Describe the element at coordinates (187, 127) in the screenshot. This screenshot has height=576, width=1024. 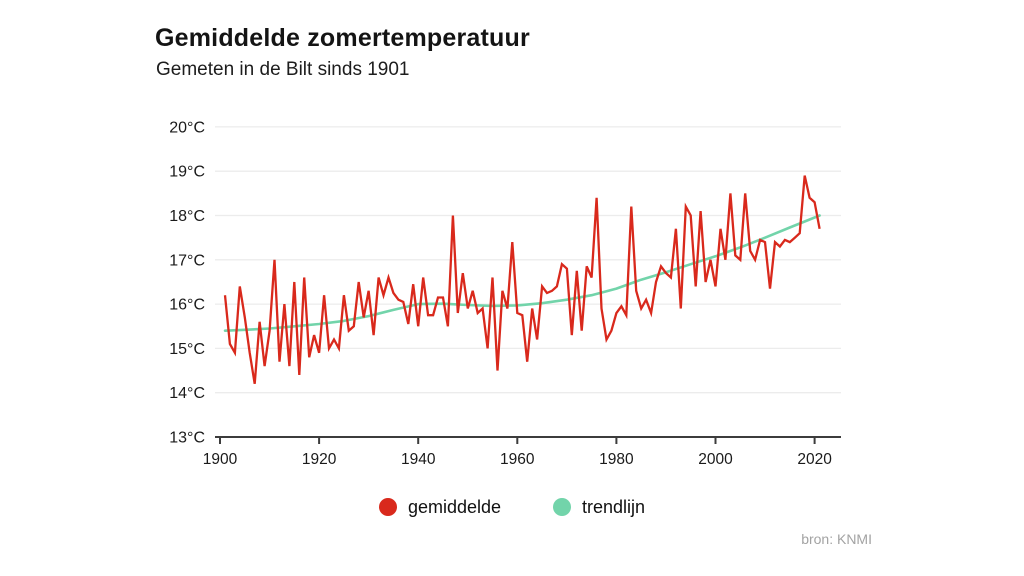
I see `y-tick-label: 20°C` at that location.